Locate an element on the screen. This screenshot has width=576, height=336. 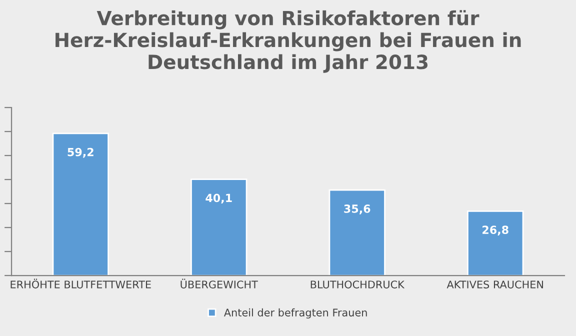
x-tick-label: ÜBERGEWICHT is located at coordinates (219, 283).